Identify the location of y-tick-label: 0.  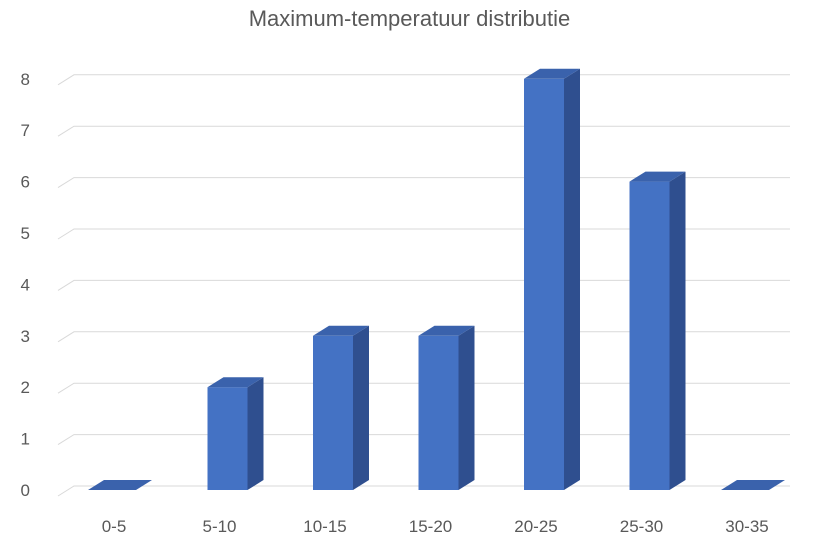
(25, 490).